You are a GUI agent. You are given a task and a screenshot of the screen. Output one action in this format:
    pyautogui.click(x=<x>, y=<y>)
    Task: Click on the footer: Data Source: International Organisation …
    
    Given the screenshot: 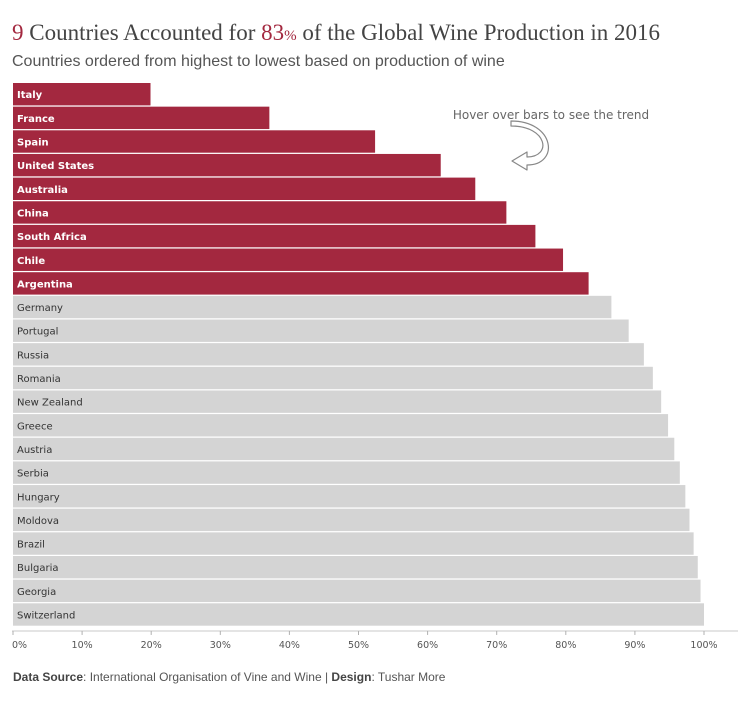 What is the action you would take?
    pyautogui.click(x=229, y=677)
    